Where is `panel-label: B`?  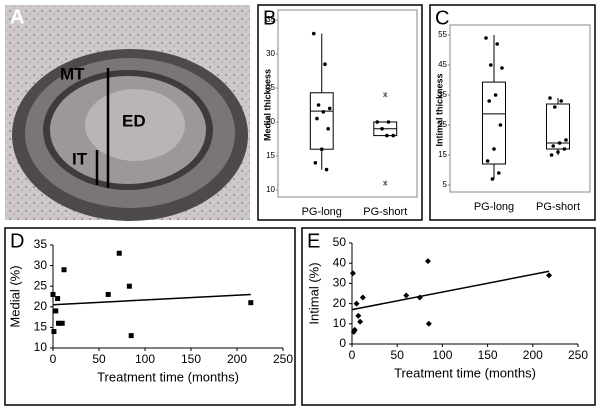 panel-label: B is located at coordinates (269, 18).